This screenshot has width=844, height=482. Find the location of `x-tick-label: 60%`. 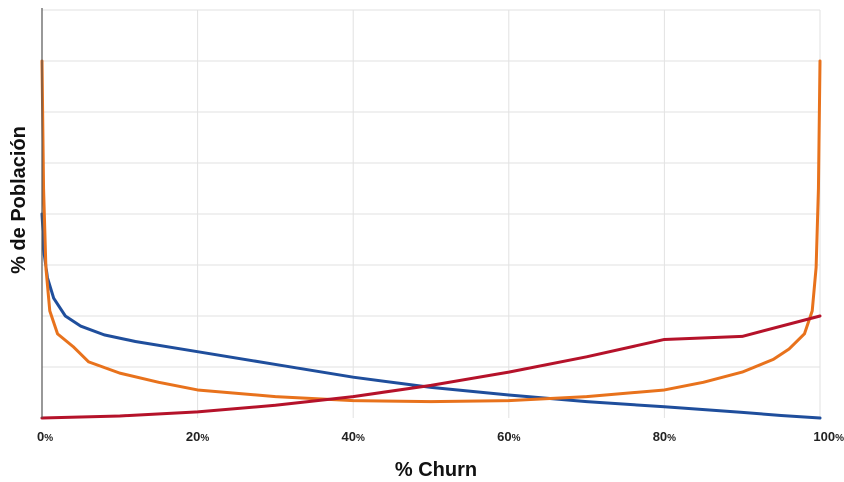

x-tick-label: 60% is located at coordinates (508, 436).